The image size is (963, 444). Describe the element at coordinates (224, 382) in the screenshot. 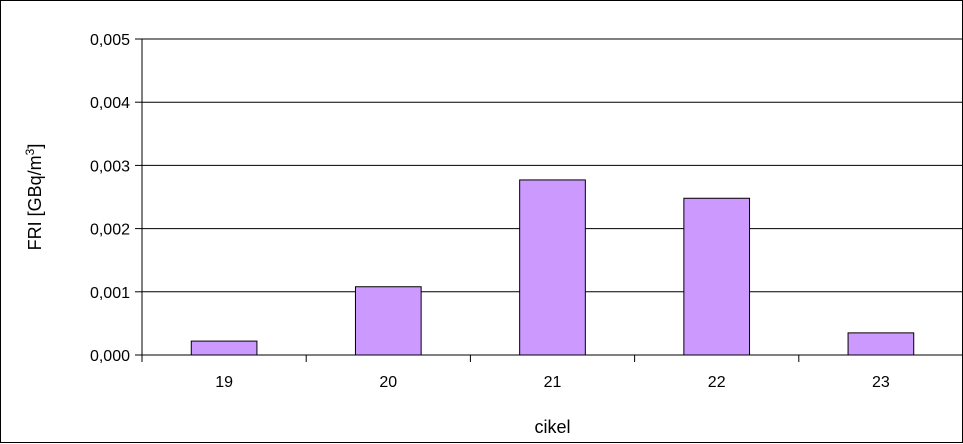

I see `x-tick-label: 19` at that location.